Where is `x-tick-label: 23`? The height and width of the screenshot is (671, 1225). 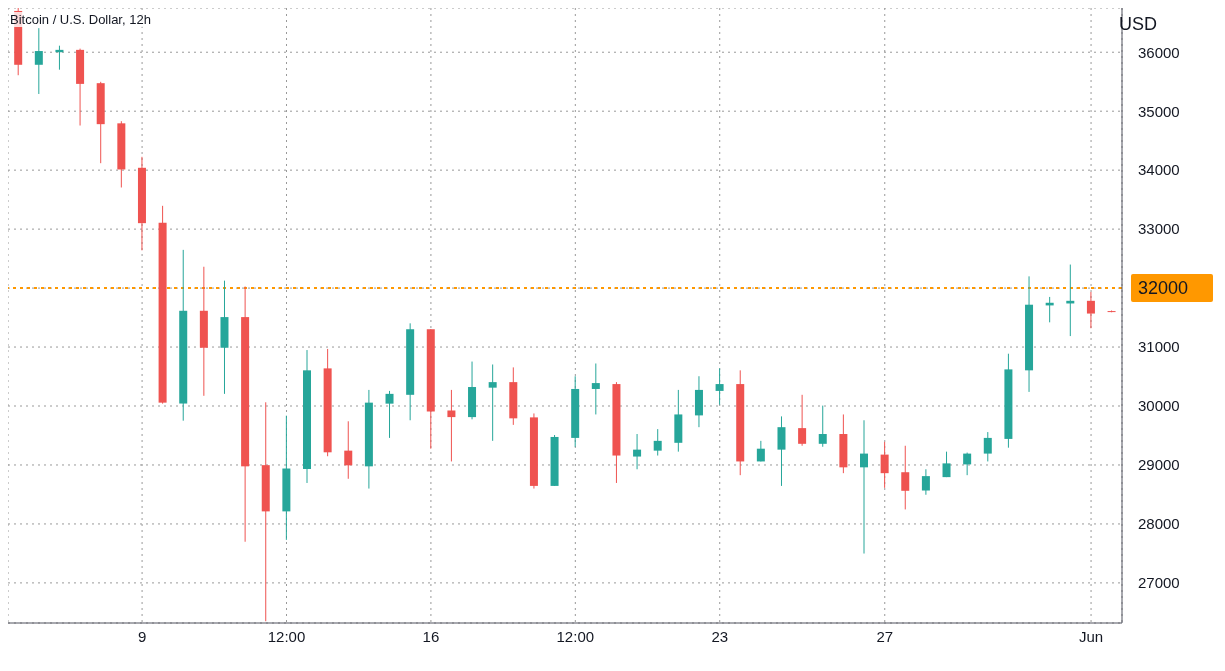 x-tick-label: 23 is located at coordinates (720, 636).